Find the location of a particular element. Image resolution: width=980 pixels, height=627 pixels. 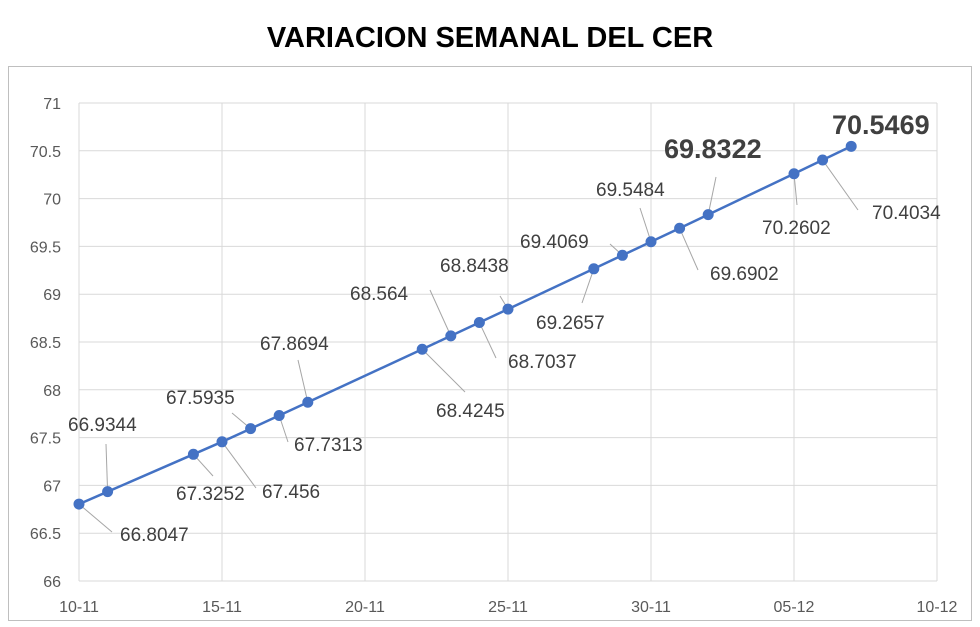

y-tick-label: 69.5 is located at coordinates (45, 247).